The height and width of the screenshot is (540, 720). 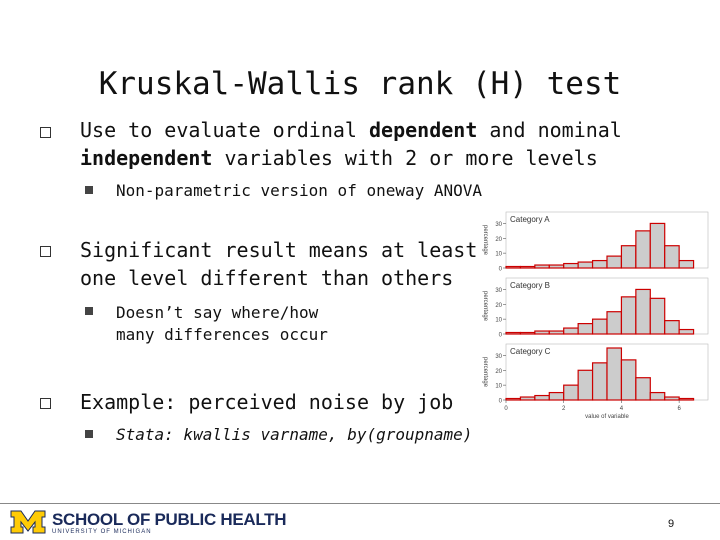 I want to click on bullet-2-line-2: one level different than others, so click(x=267, y=278).